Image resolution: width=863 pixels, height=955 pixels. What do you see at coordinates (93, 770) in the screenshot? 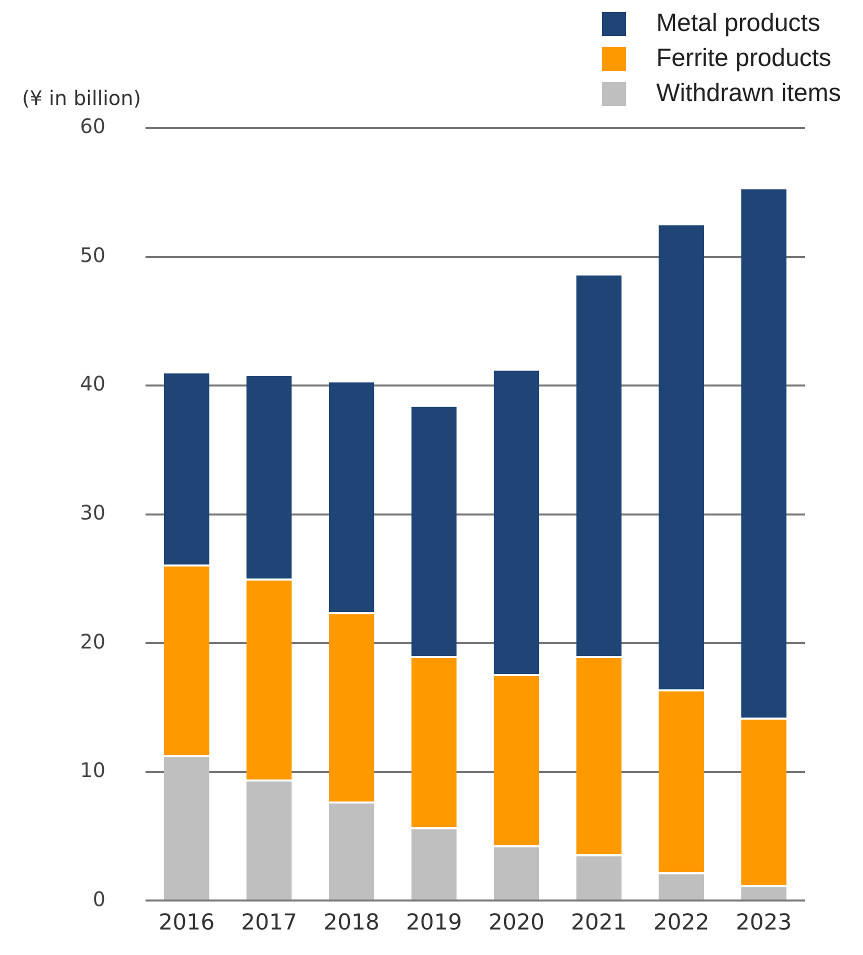
I see `y-tick-label: 10` at bounding box center [93, 770].